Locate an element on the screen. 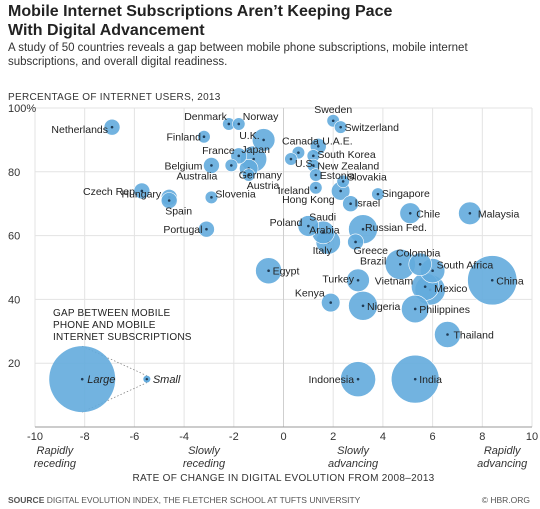 The height and width of the screenshot is (509, 540). point-label: Brazil is located at coordinates (373, 261).